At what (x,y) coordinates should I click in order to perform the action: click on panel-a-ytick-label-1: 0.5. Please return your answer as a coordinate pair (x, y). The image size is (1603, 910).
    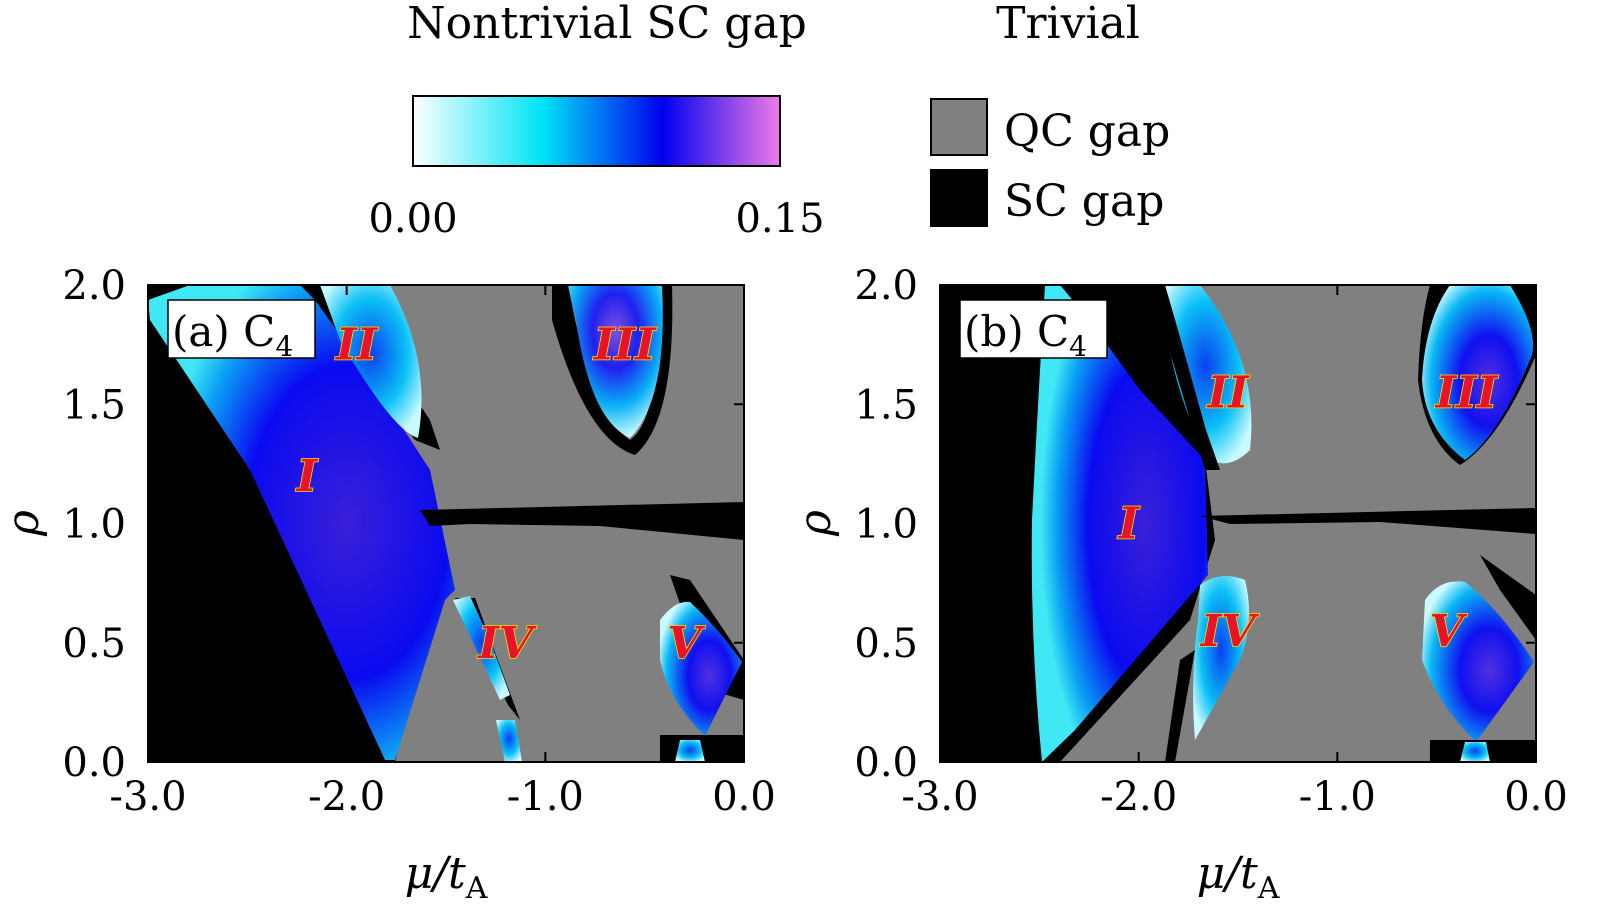
    Looking at the image, I should click on (94, 644).